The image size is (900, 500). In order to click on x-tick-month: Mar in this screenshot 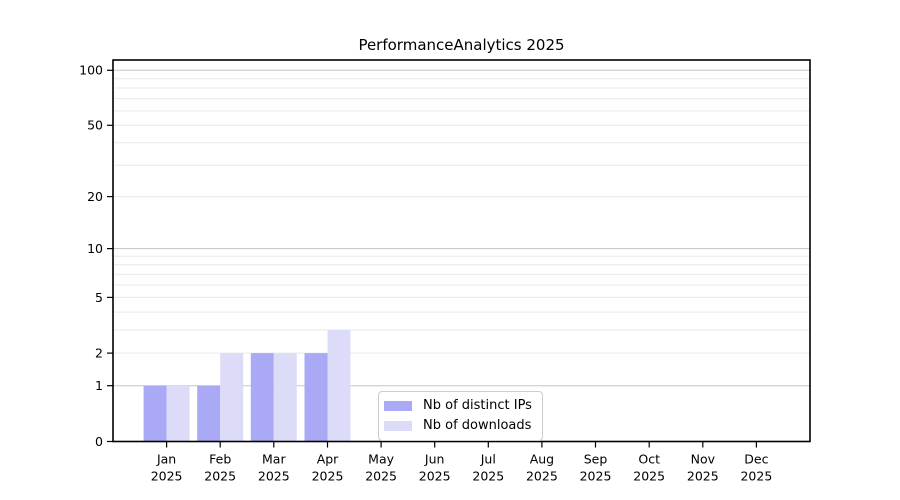, I will do `click(274, 459)`.